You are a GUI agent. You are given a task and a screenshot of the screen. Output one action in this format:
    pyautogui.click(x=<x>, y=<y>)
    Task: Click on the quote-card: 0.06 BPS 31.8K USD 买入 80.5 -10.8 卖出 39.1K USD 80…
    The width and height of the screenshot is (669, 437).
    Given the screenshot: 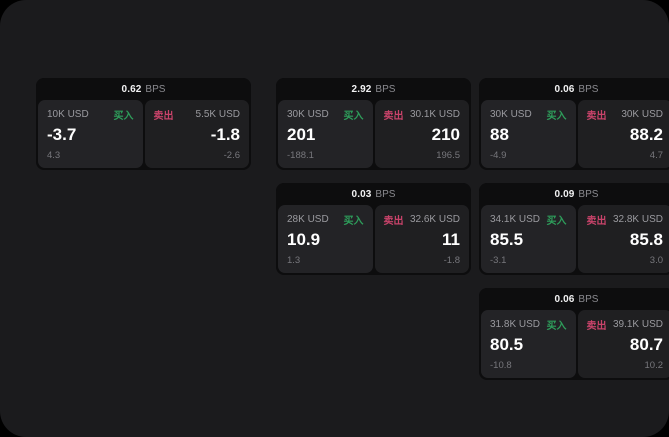 What is the action you would take?
    pyautogui.click(x=574, y=334)
    